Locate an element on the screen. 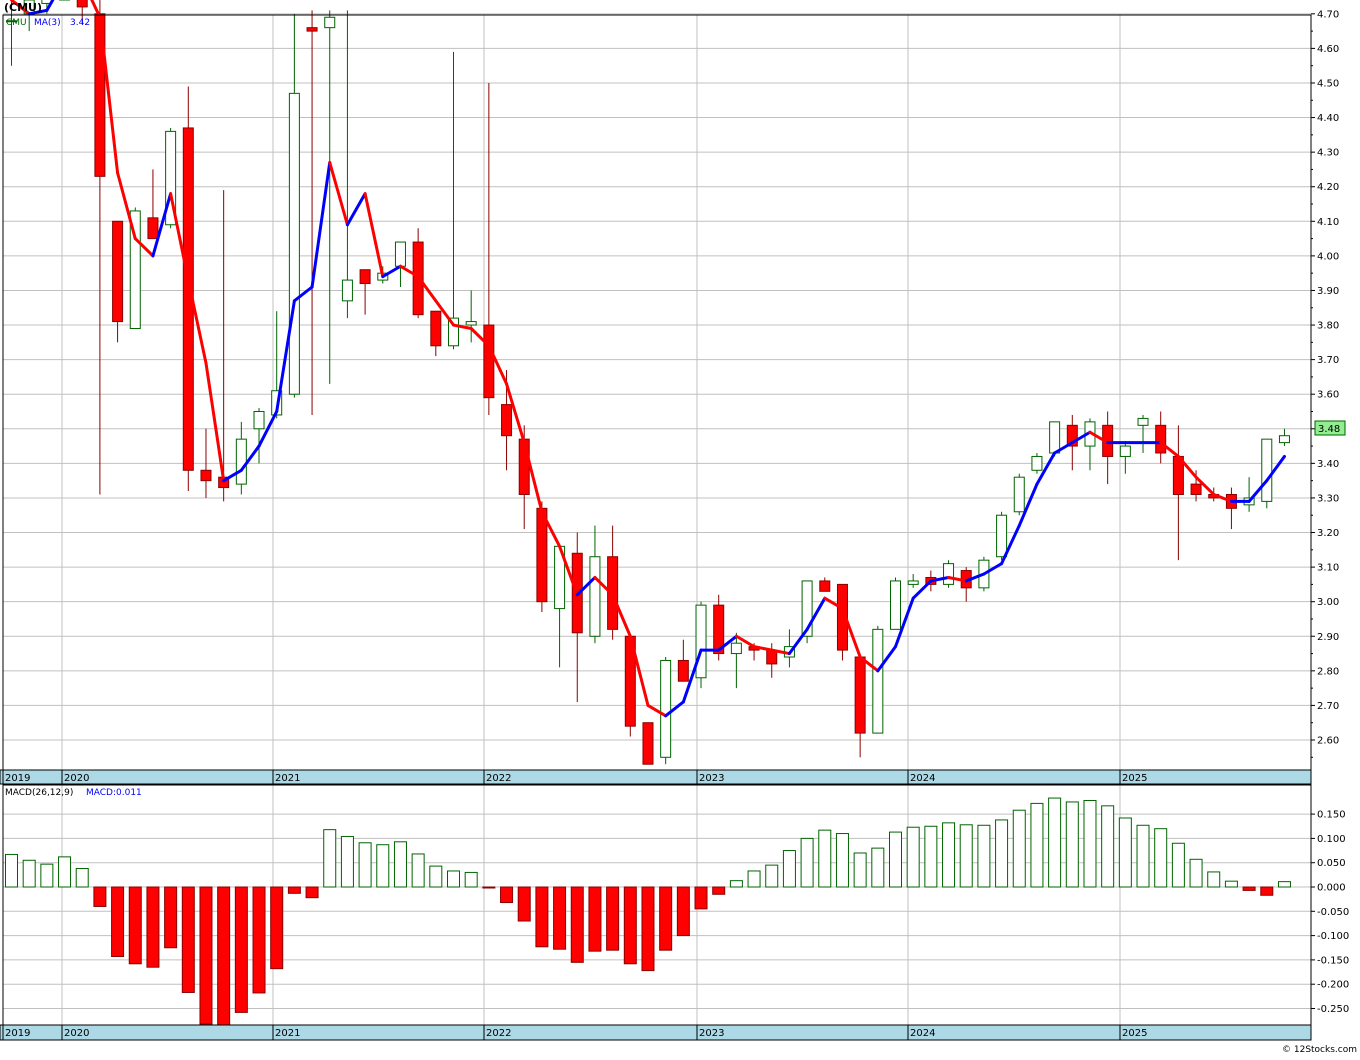 The height and width of the screenshot is (1060, 1360). macd-tick-label: -0.050 is located at coordinates (1333, 912).